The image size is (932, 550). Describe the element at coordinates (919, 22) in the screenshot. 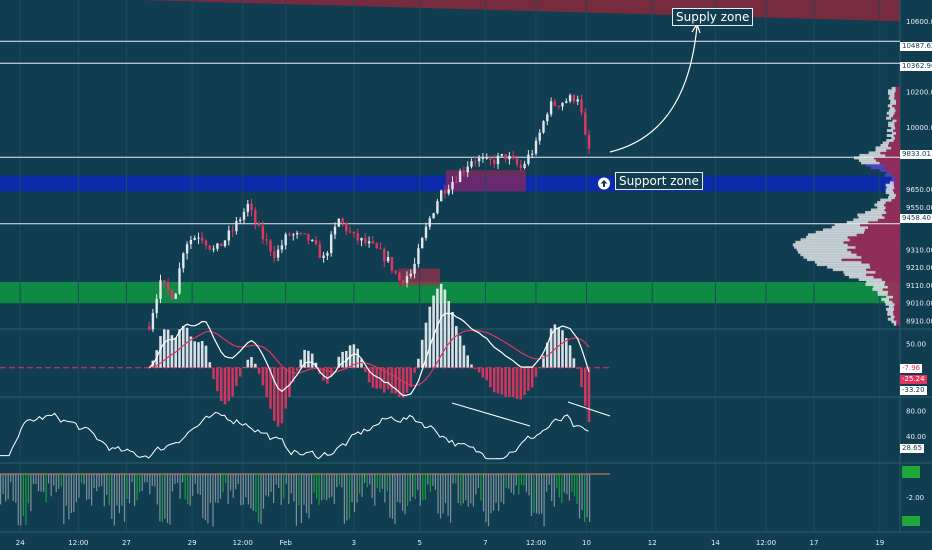

I see `price-tick-label: 10600.00` at that location.